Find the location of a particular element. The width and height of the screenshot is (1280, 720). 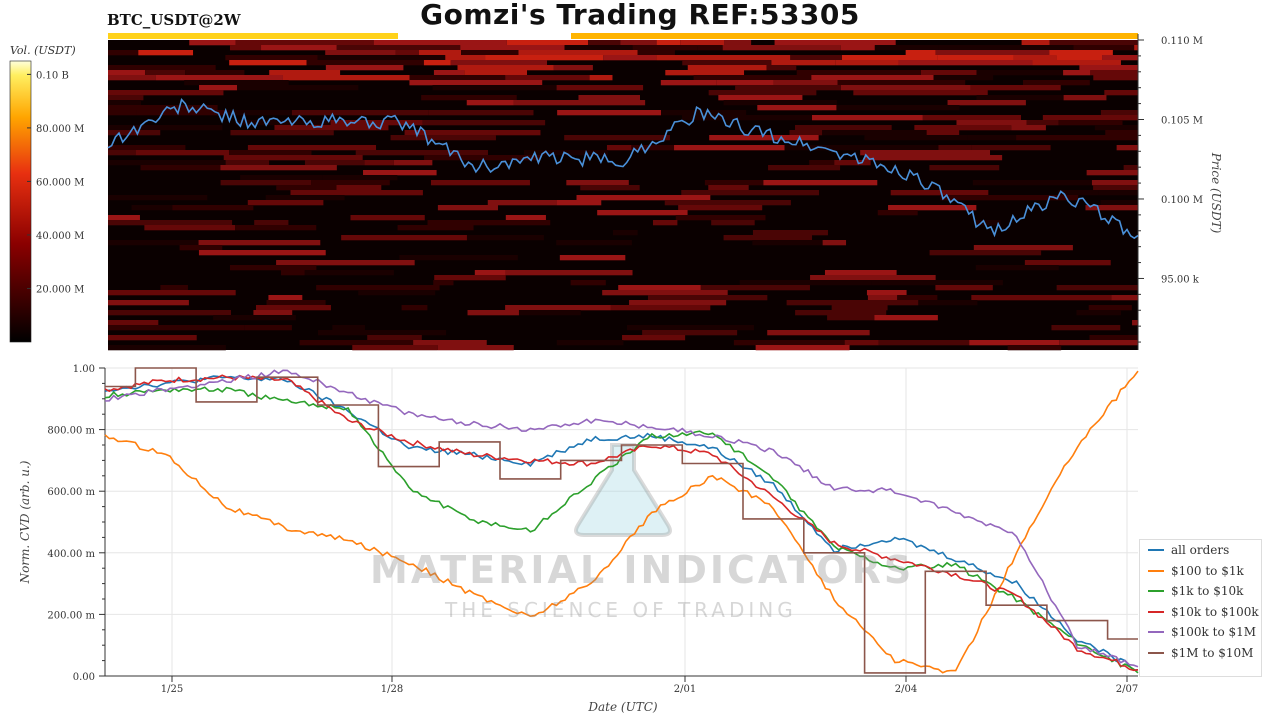

colorbar-gradient is located at coordinates (20, 201).